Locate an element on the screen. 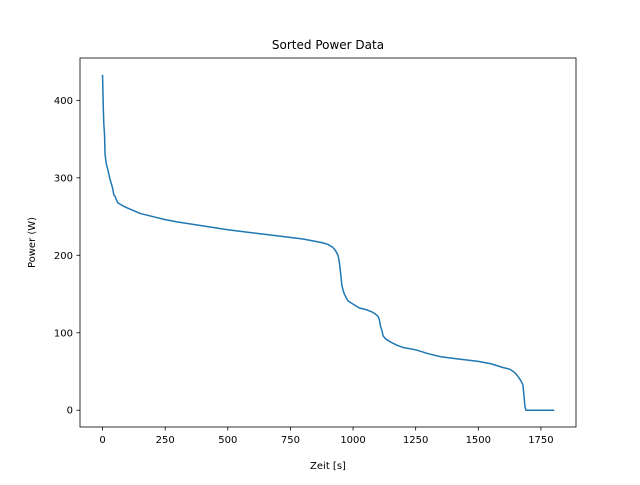 The width and height of the screenshot is (640, 485). x-tick-label: 750 is located at coordinates (290, 440).